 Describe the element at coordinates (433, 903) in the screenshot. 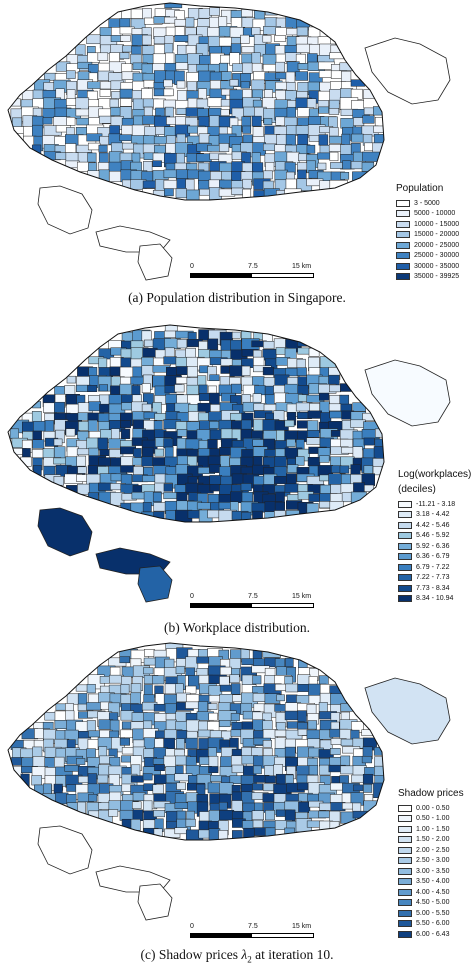

I see `legend-label: 4.50 - 5.00` at that location.